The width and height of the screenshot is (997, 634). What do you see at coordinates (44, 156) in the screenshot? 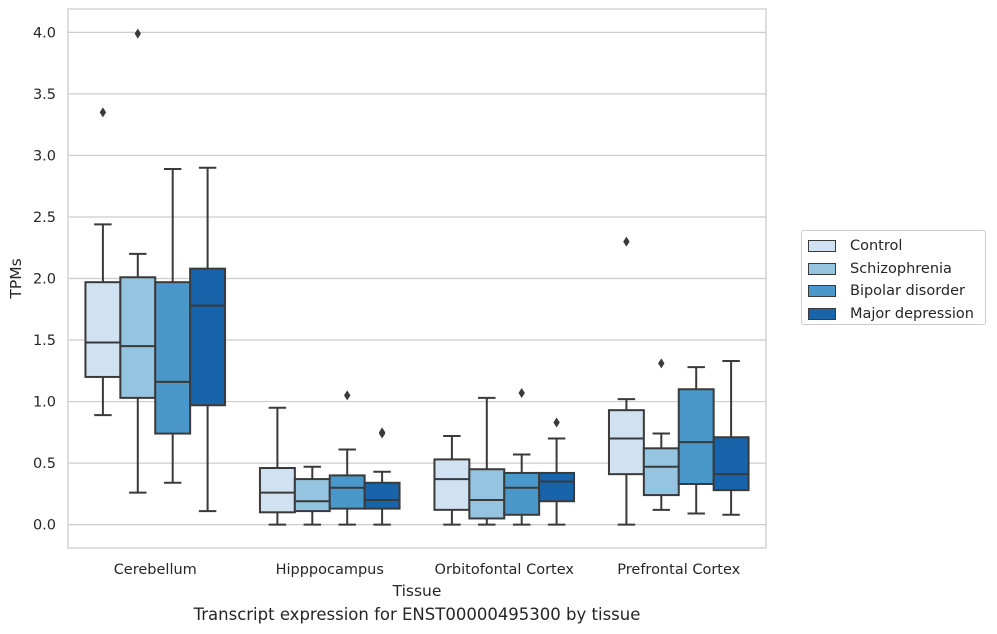
I see `y-tick-label: 3.0` at bounding box center [44, 156].